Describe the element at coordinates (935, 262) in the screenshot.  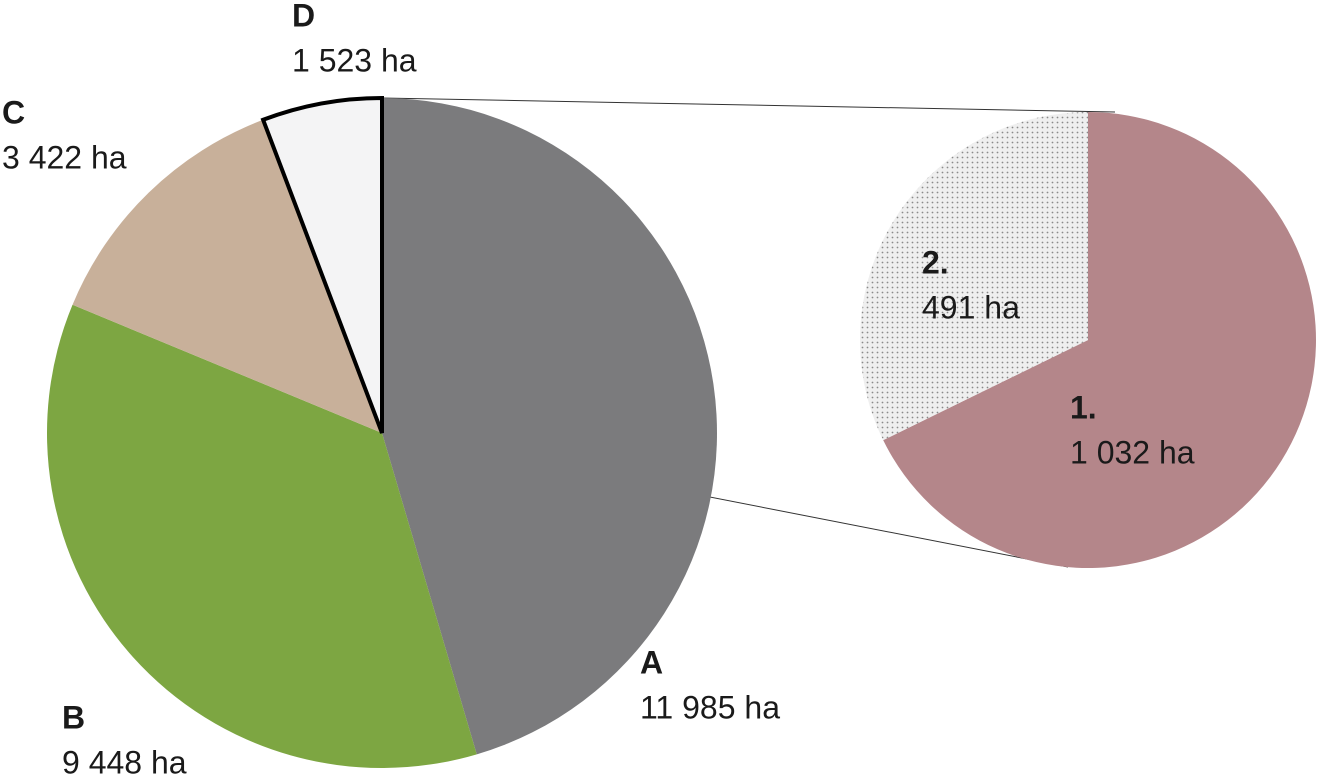
I see `slice-label: 2.` at that location.